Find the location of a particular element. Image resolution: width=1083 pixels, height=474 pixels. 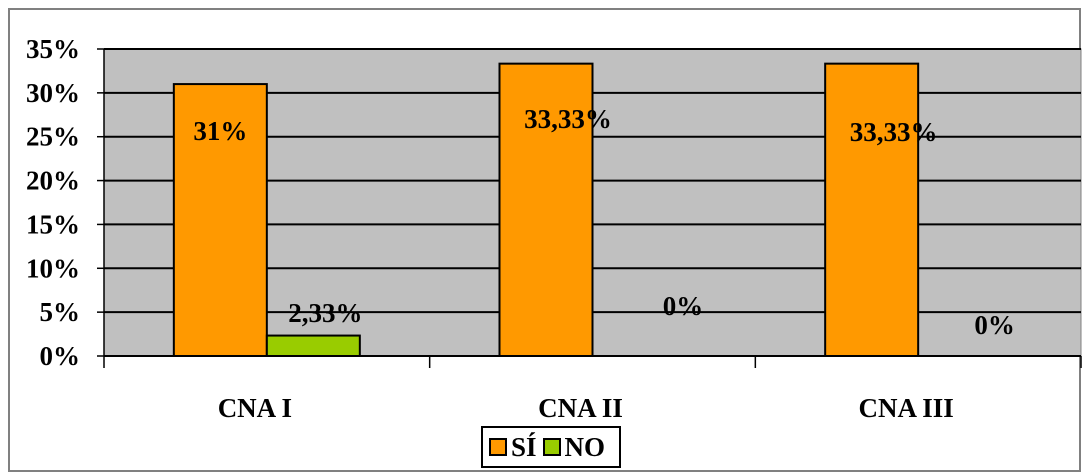

x-category-label: CNA III is located at coordinates (906, 408).